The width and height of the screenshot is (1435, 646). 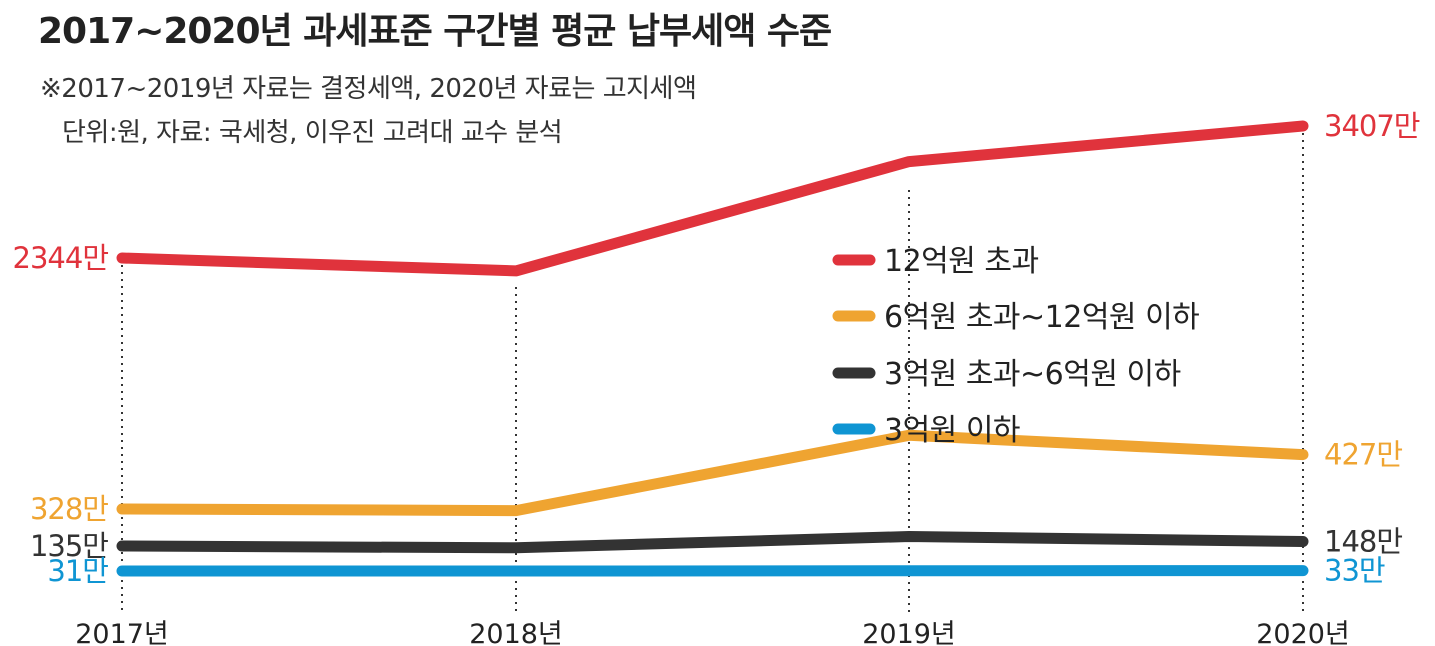 What do you see at coordinates (122, 632) in the screenshot?
I see `x-tick-label: 2017년` at bounding box center [122, 632].